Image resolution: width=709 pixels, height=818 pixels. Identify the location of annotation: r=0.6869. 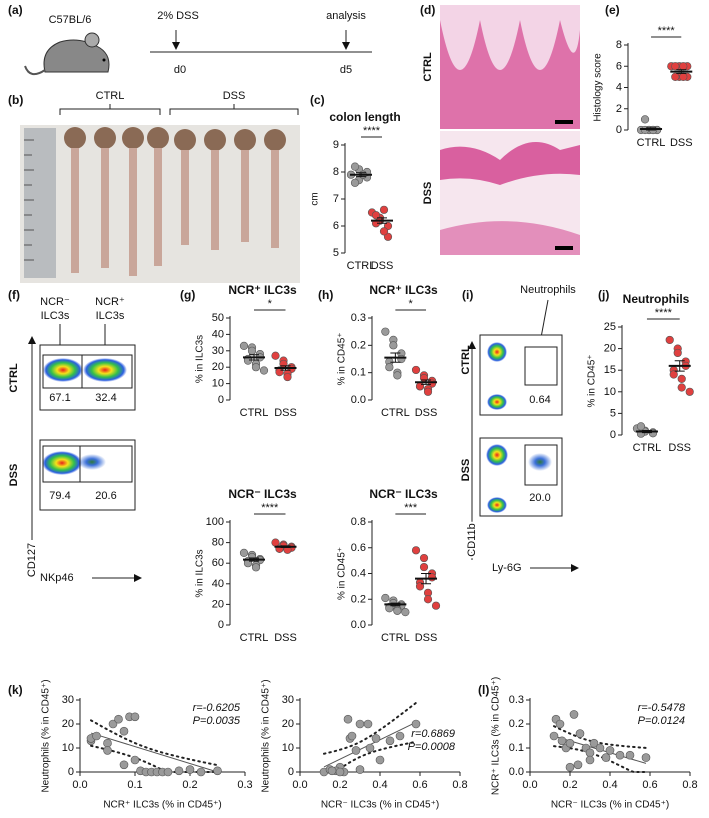
(433, 734).